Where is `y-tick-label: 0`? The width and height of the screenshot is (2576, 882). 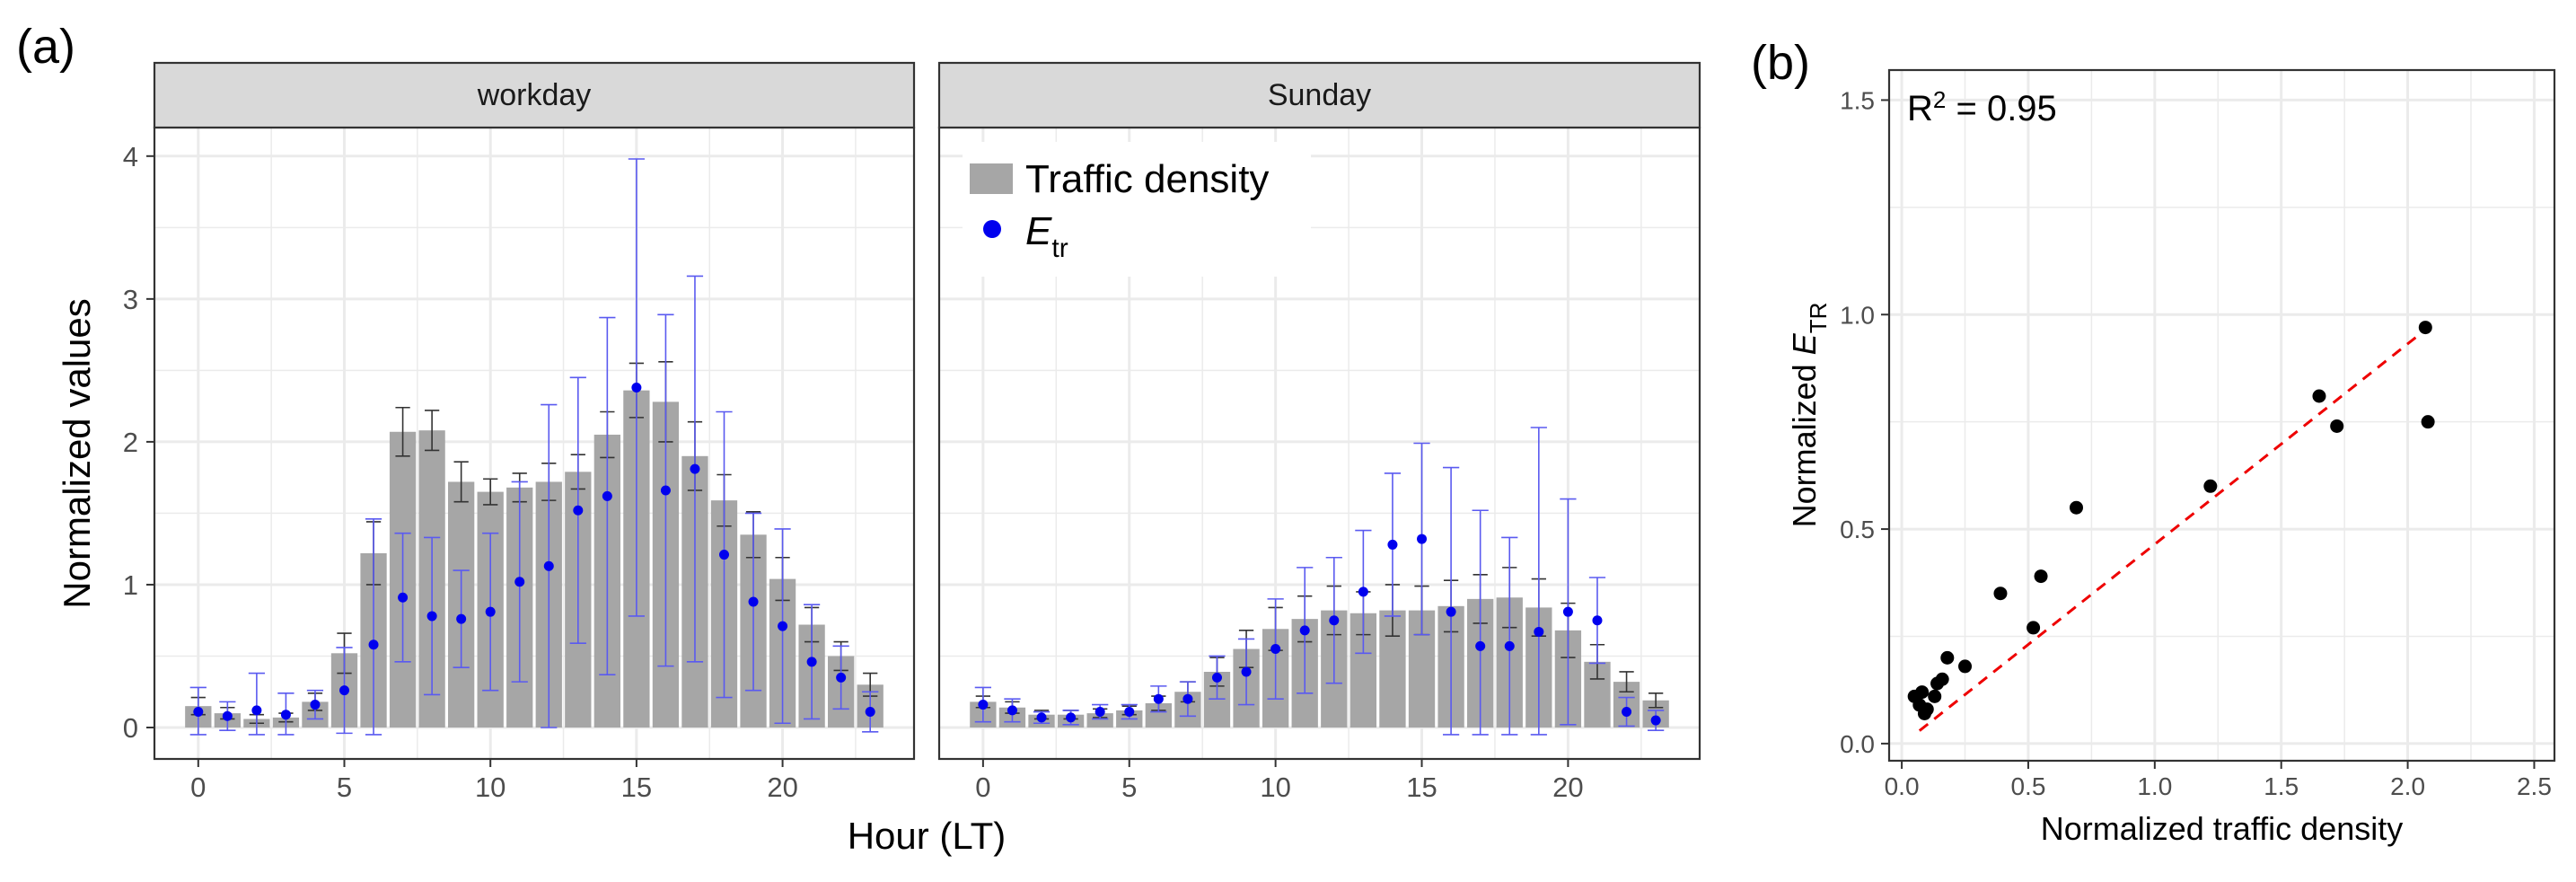 y-tick-label: 0 is located at coordinates (130, 728).